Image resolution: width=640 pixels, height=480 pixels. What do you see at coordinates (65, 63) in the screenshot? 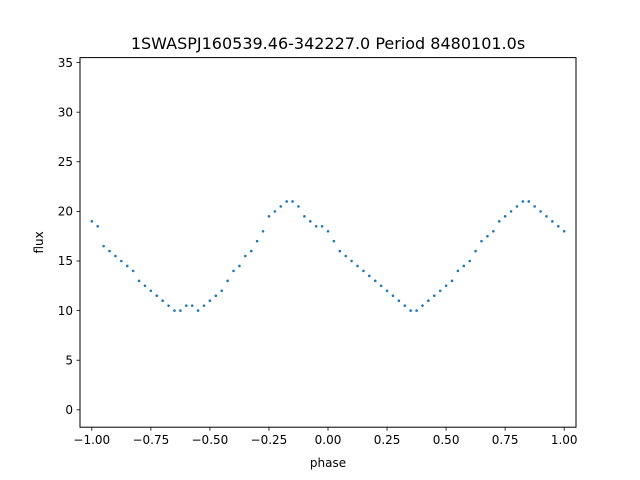
I see `y-tick-label: 35` at bounding box center [65, 63].